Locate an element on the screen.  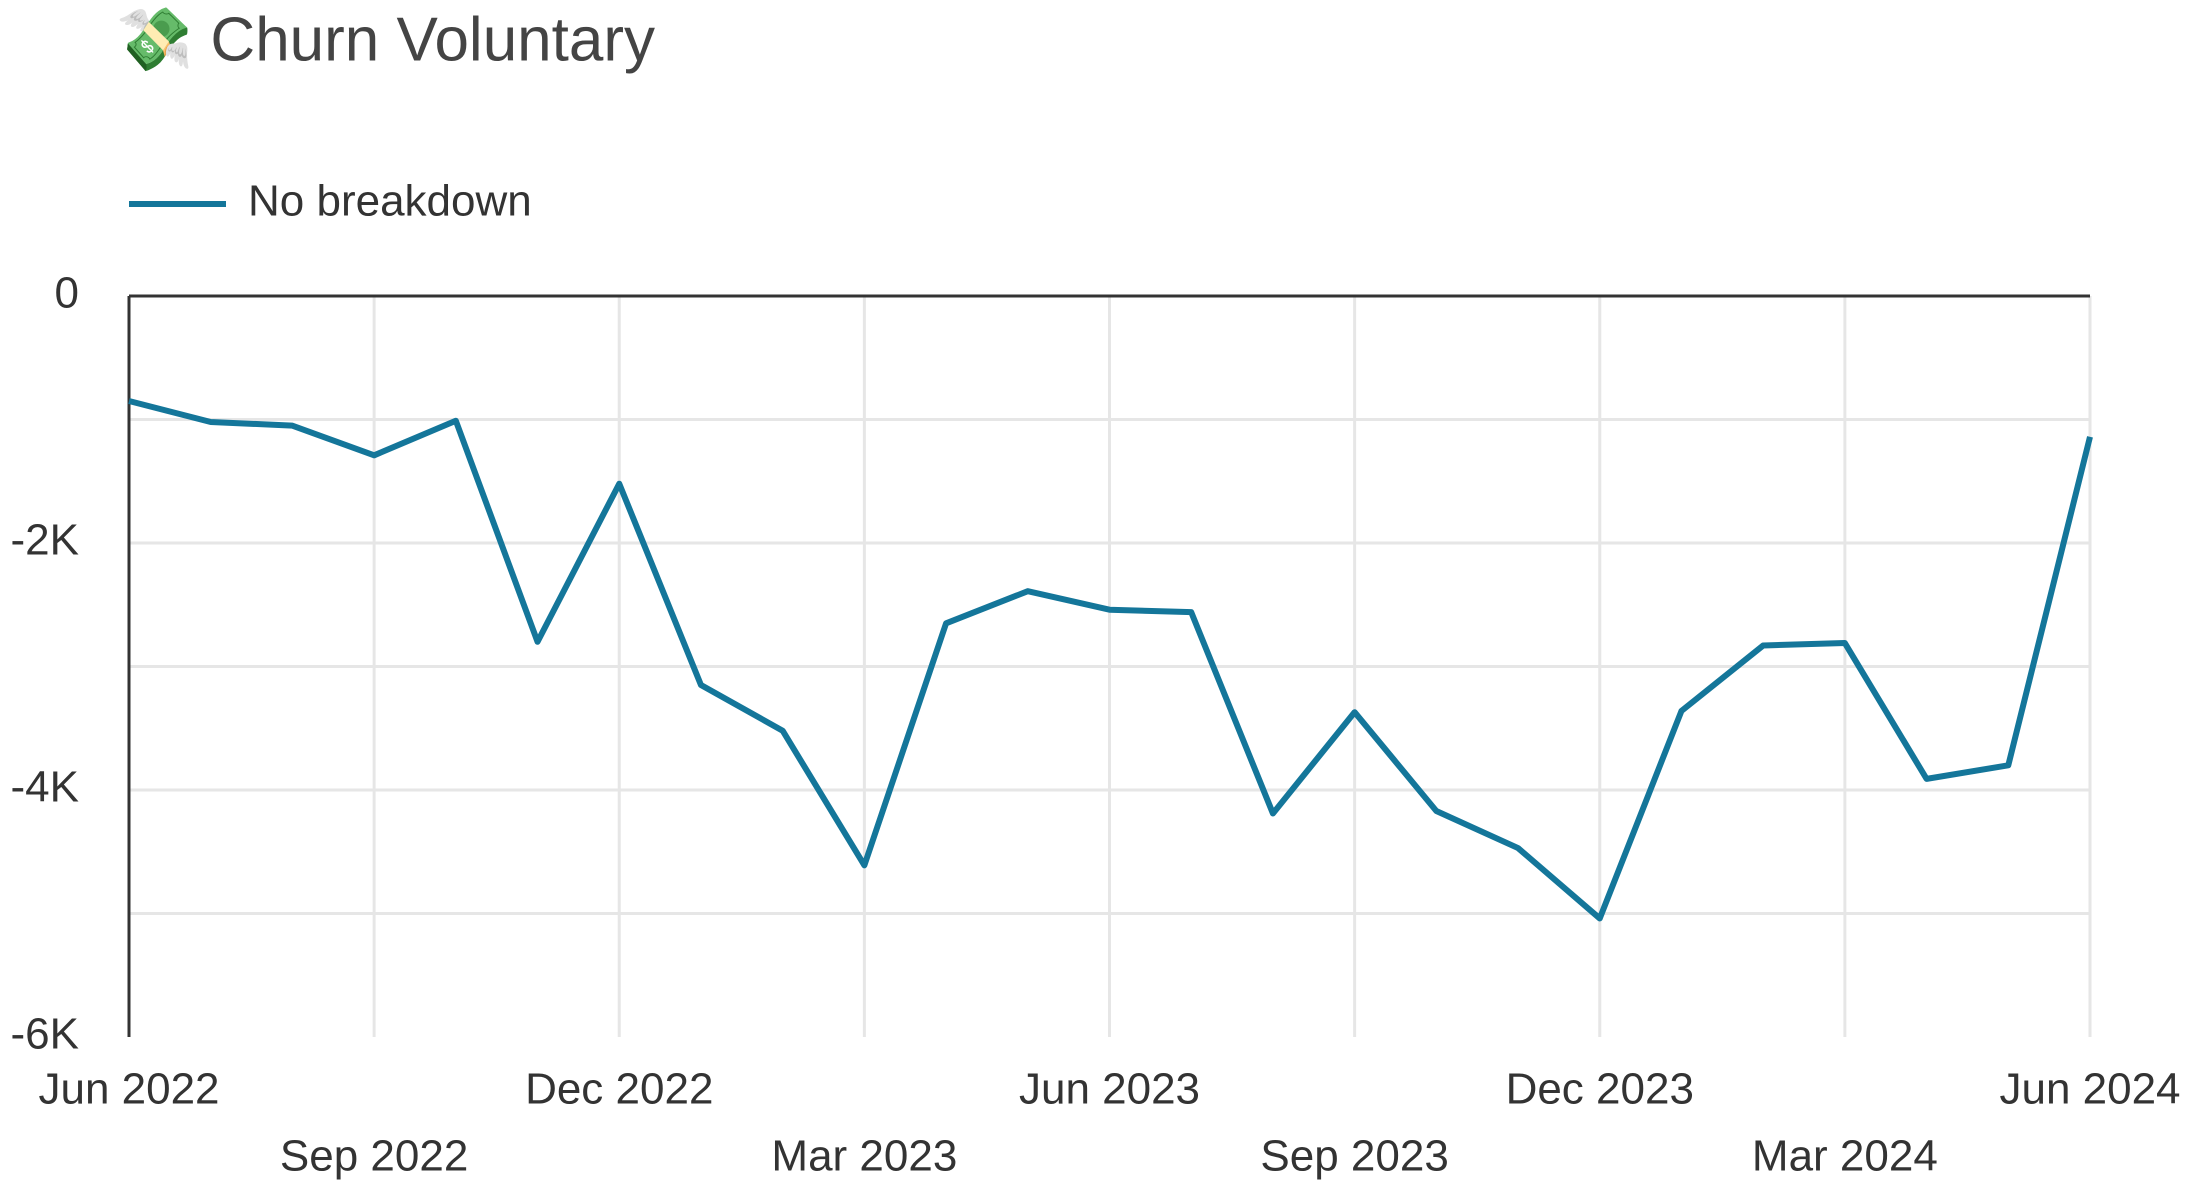
x-tick-label: Jun 2023 is located at coordinates (1109, 1089).